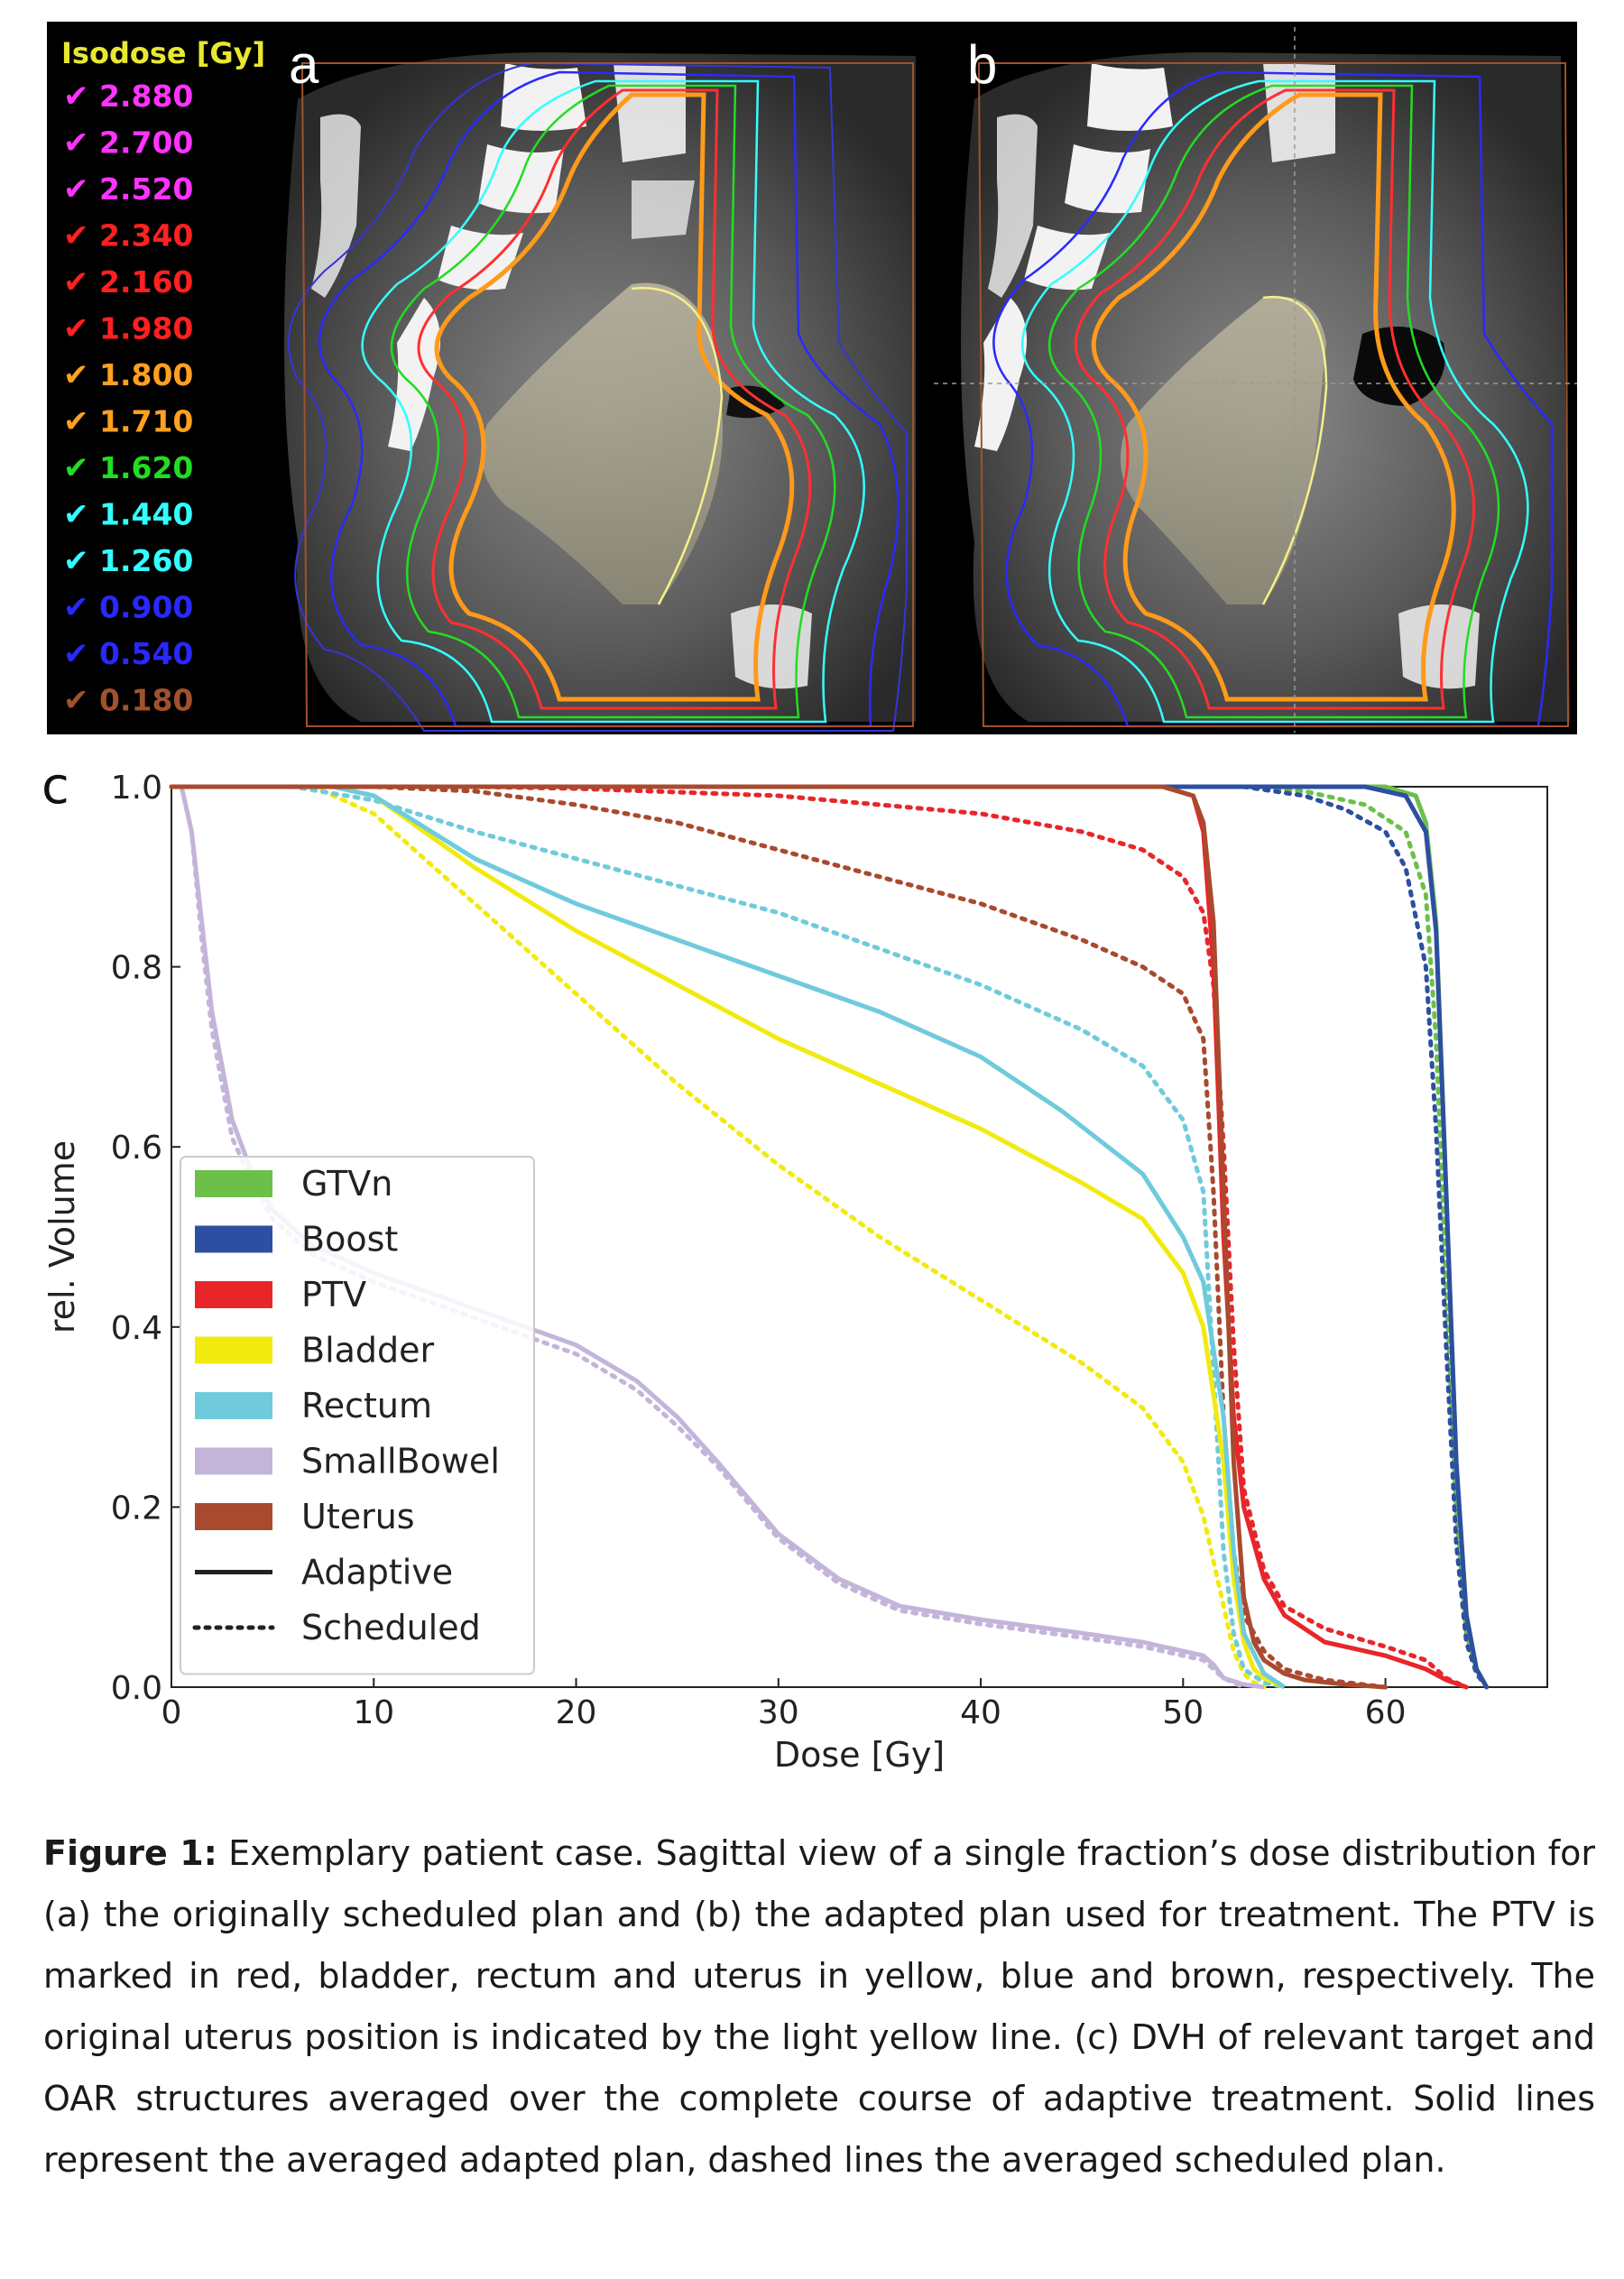 Image resolution: width=1624 pixels, height=2279 pixels. I want to click on legend-item: Adaptive, so click(324, 1573).